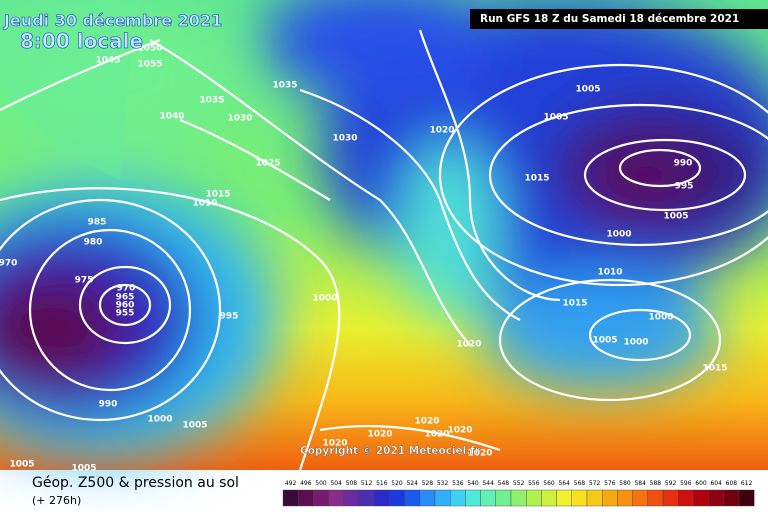 Image resolution: width=768 pixels, height=516 pixels. I want to click on footer-lead: (+ 276h), so click(56, 500).